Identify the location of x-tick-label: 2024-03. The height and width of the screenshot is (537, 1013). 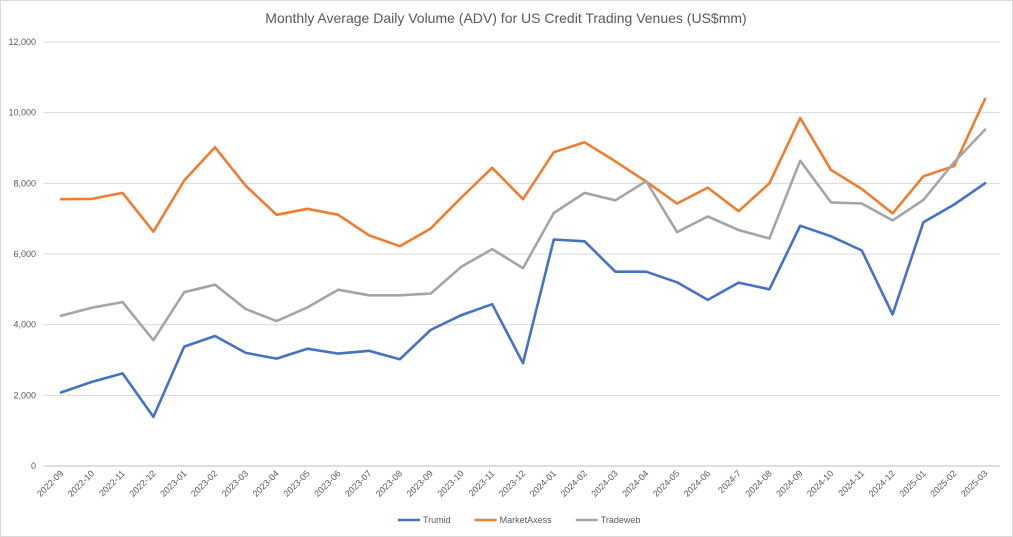
(604, 483).